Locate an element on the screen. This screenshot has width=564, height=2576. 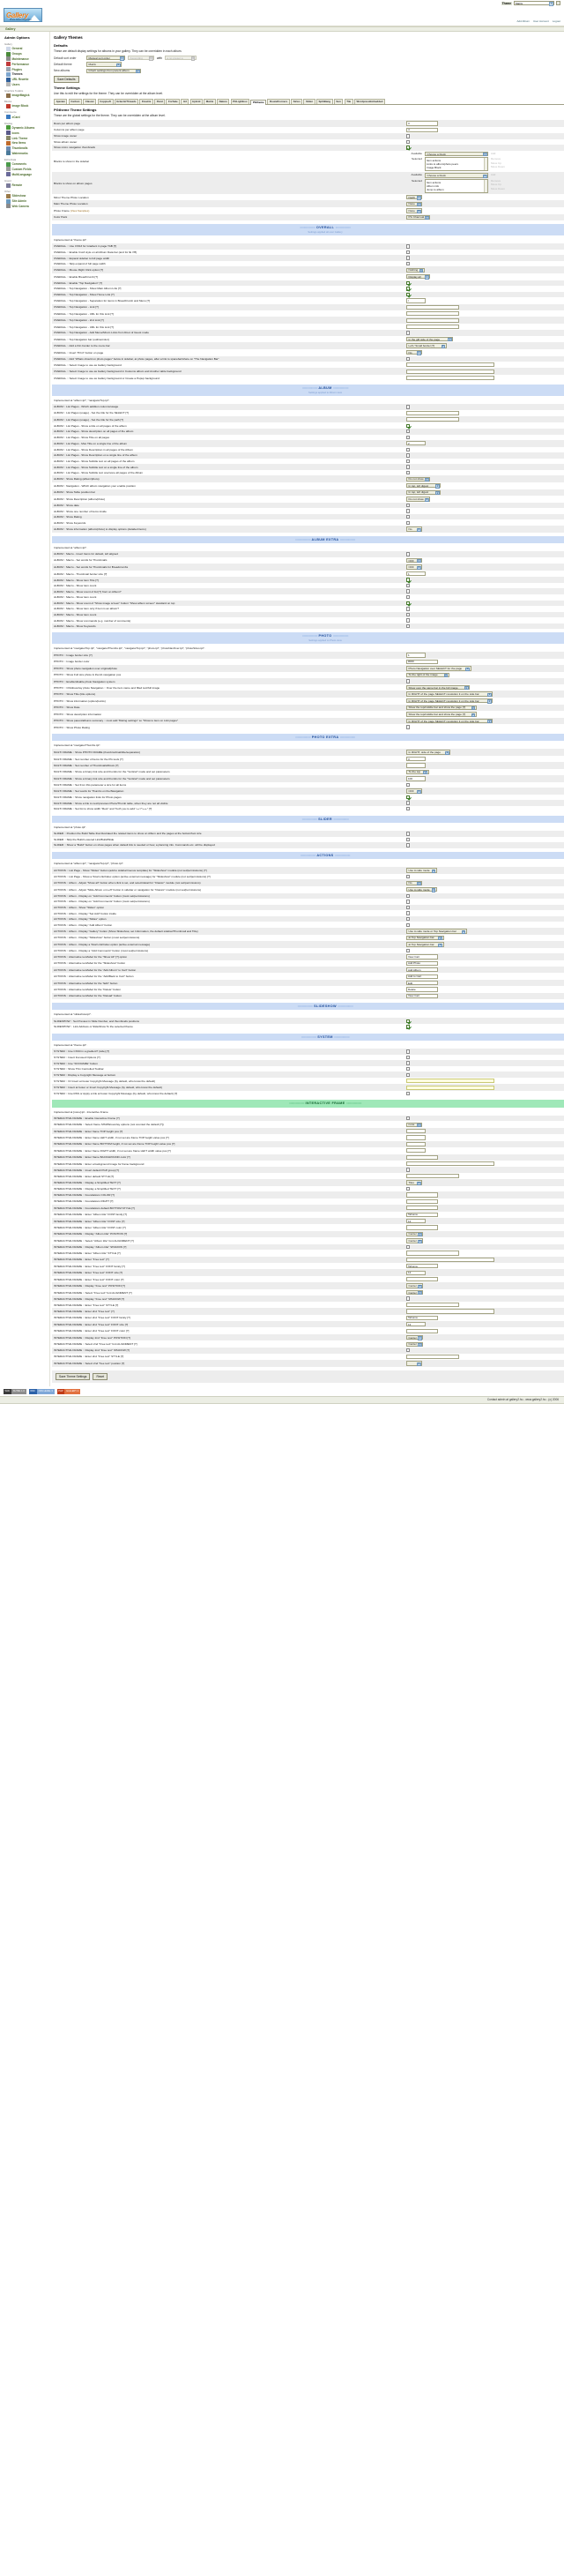
sidebar-item-themes: Themes is located at coordinates (26, 74).